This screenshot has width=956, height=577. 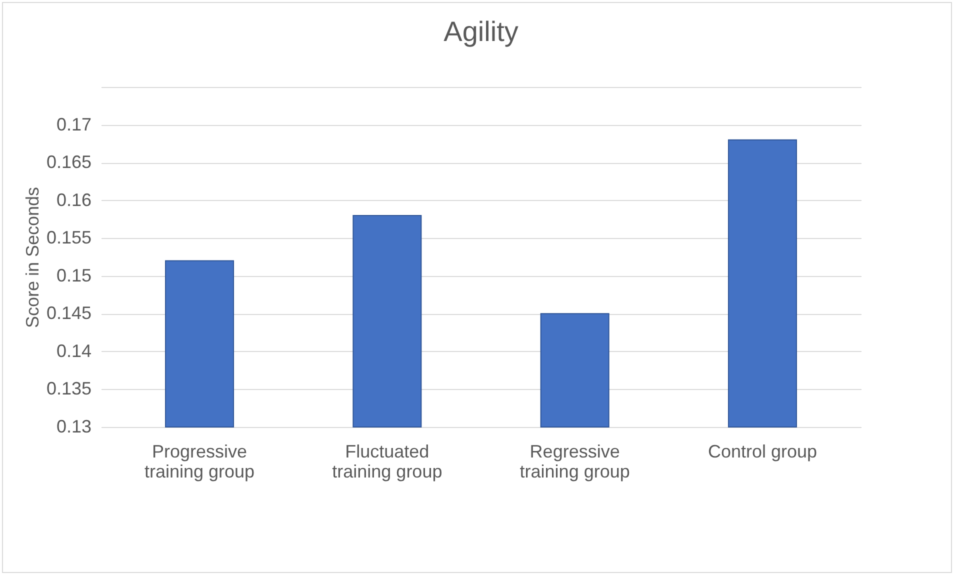 What do you see at coordinates (32, 257) in the screenshot?
I see `y-axis-title: Score in Seconds` at bounding box center [32, 257].